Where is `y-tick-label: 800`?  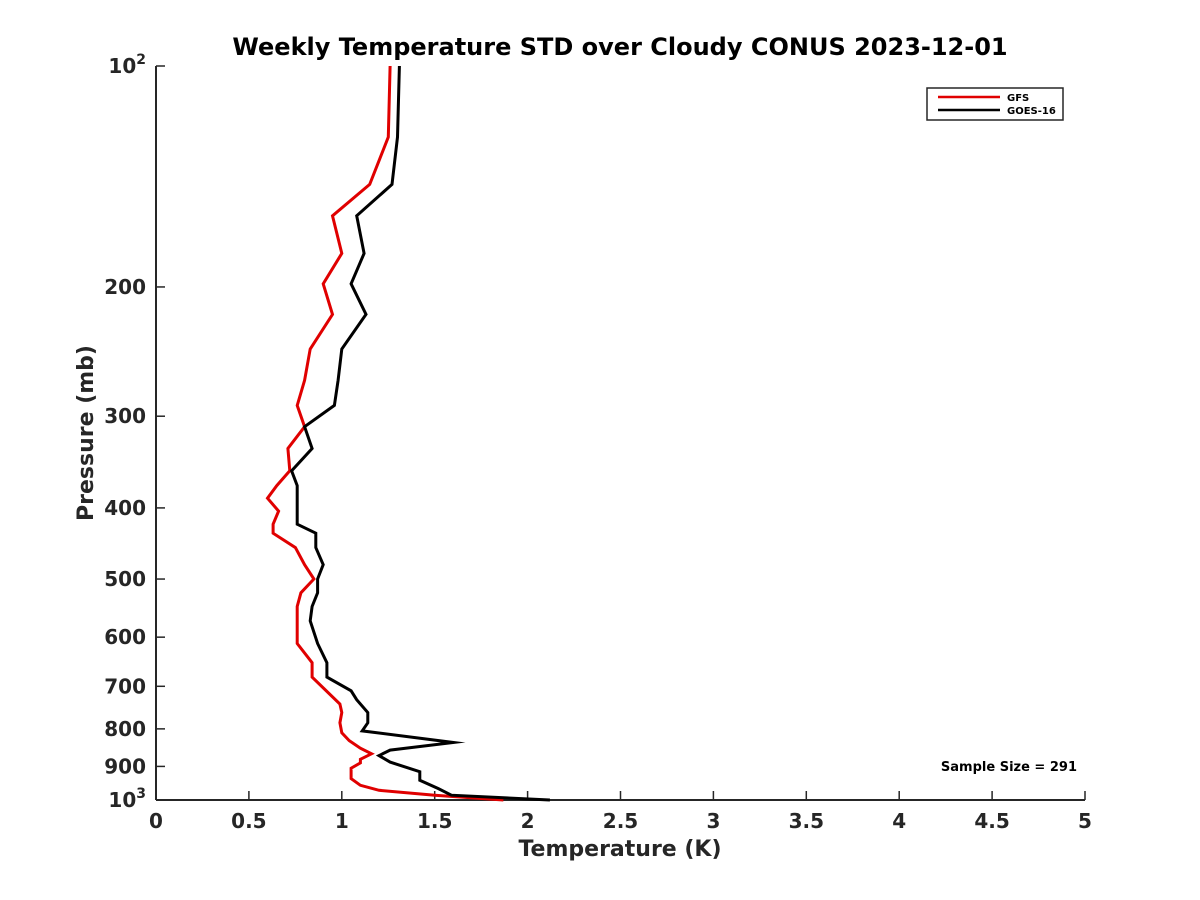
y-tick-label: 800 is located at coordinates (125, 729).